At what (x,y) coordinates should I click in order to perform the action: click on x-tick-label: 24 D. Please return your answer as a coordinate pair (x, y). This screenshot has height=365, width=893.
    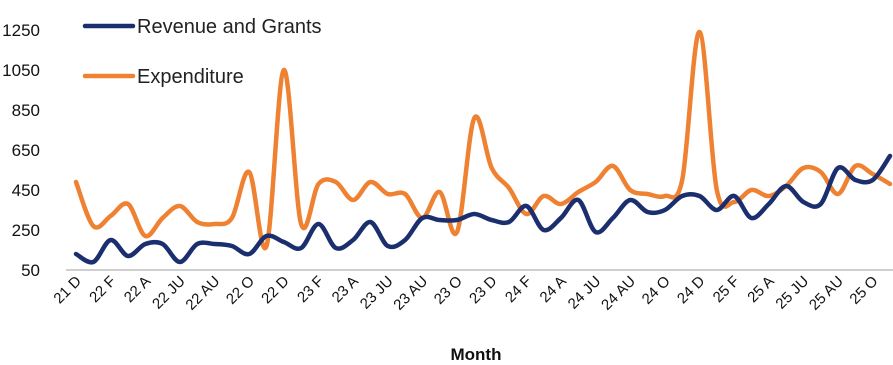
    Looking at the image, I should click on (691, 290).